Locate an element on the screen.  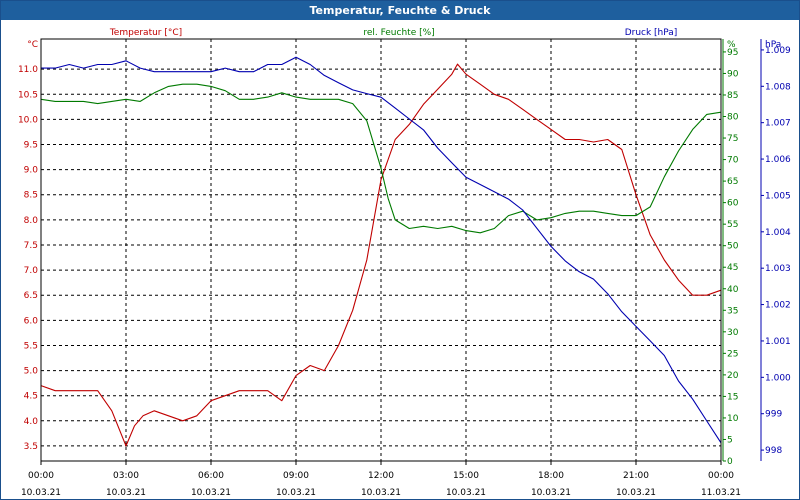
humidity-tick-label: 55 is located at coordinates (732, 225).